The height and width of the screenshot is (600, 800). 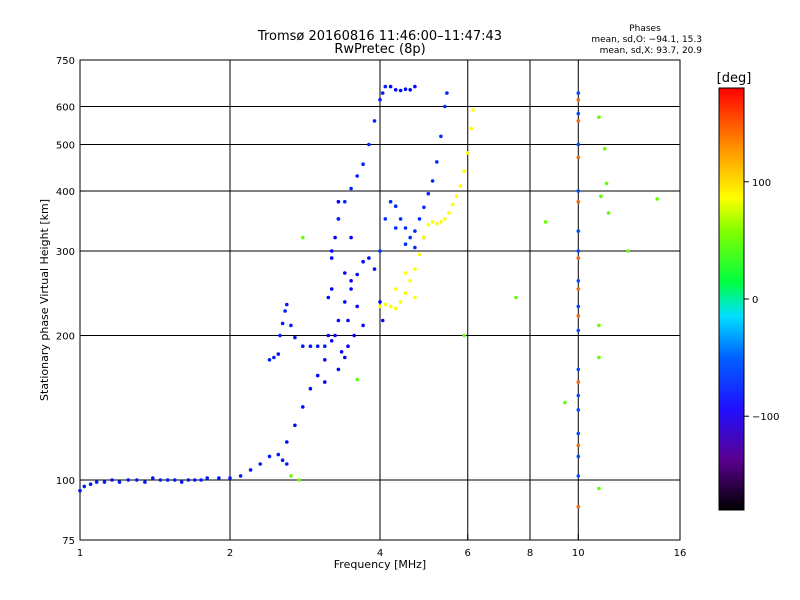 What do you see at coordinates (530, 553) in the screenshot?
I see `x-tick-label: 8` at bounding box center [530, 553].